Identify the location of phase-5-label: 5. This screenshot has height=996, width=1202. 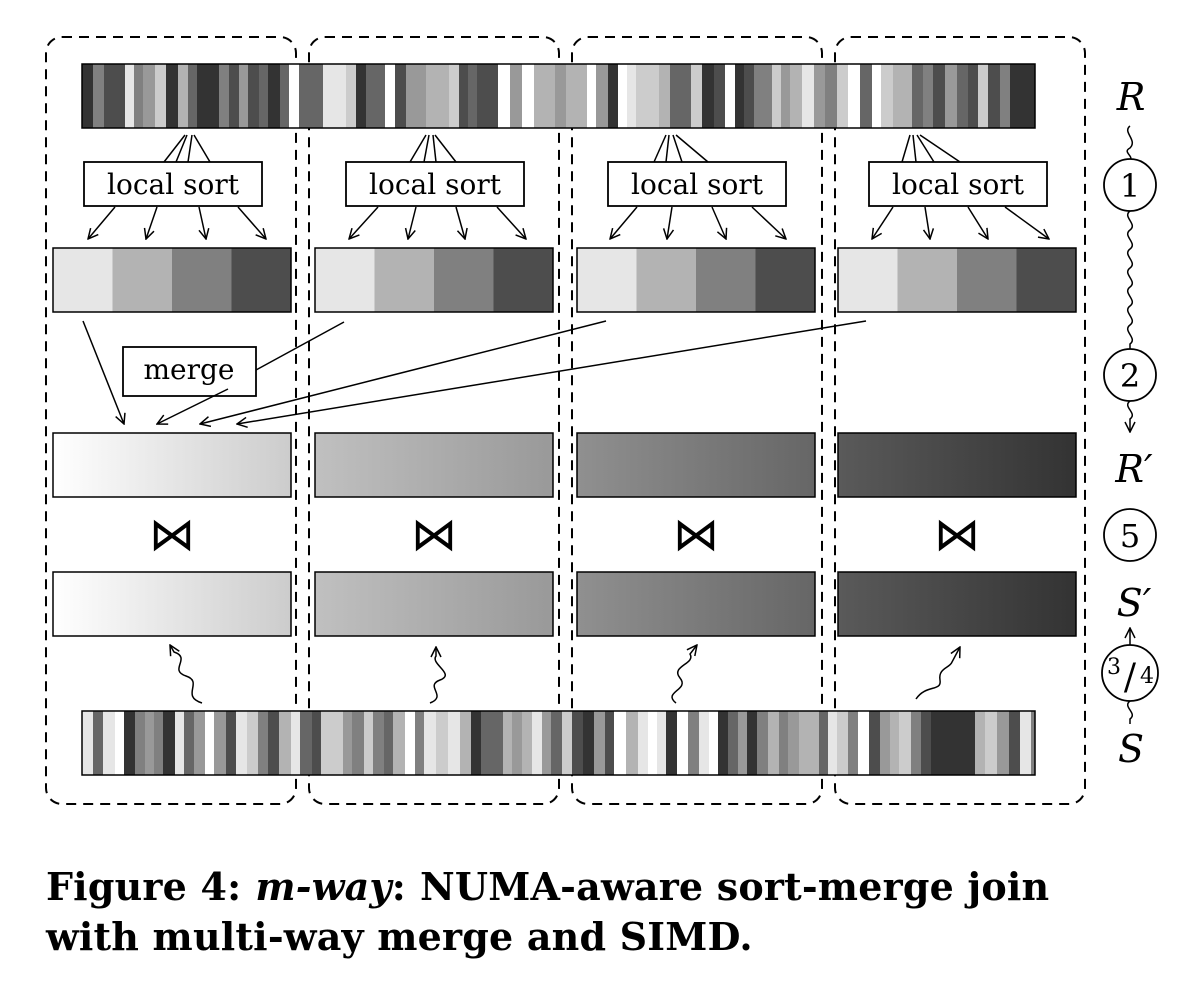
(1130, 536).